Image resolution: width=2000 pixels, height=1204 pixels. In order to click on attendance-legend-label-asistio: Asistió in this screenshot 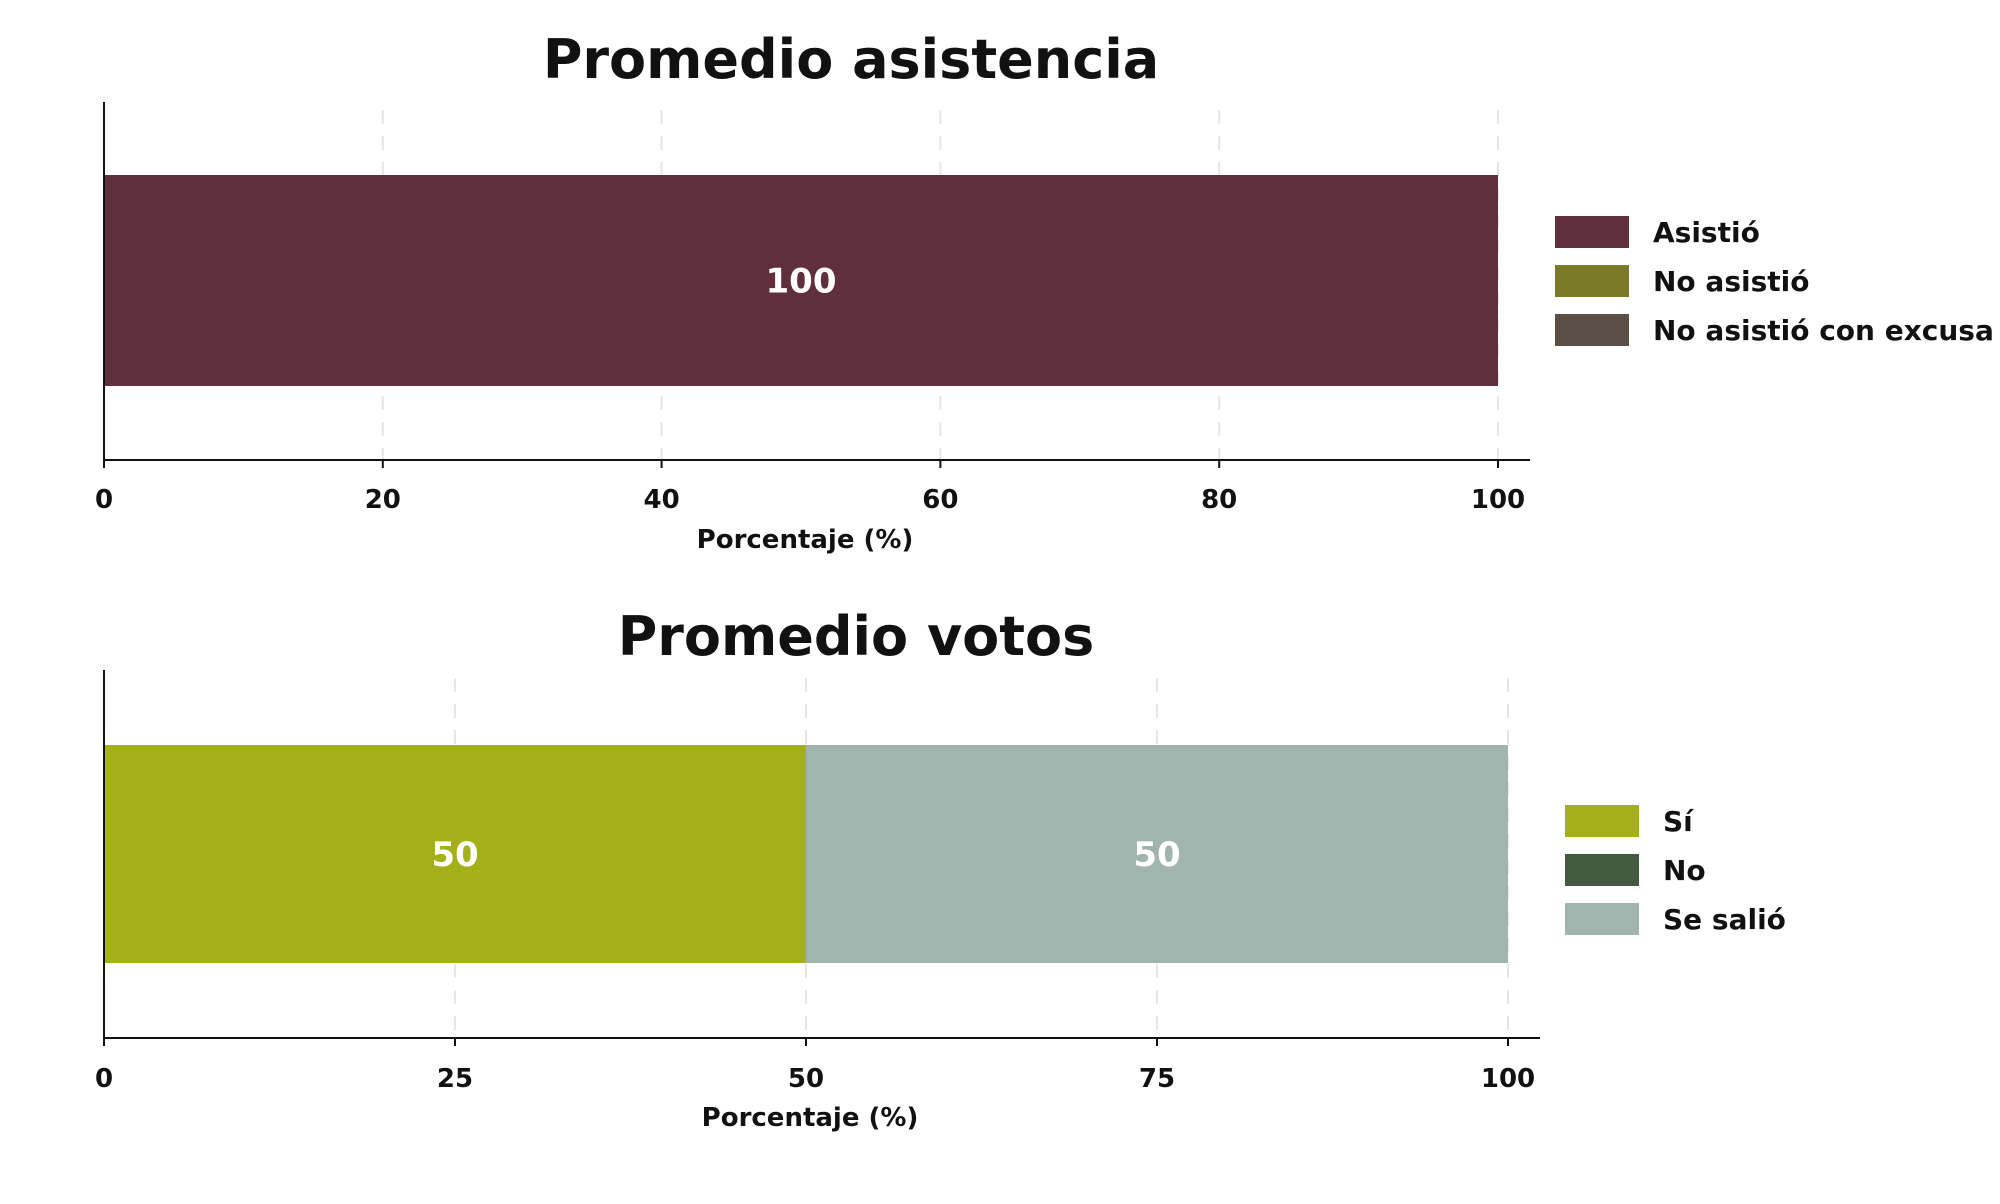, I will do `click(1706, 232)`.